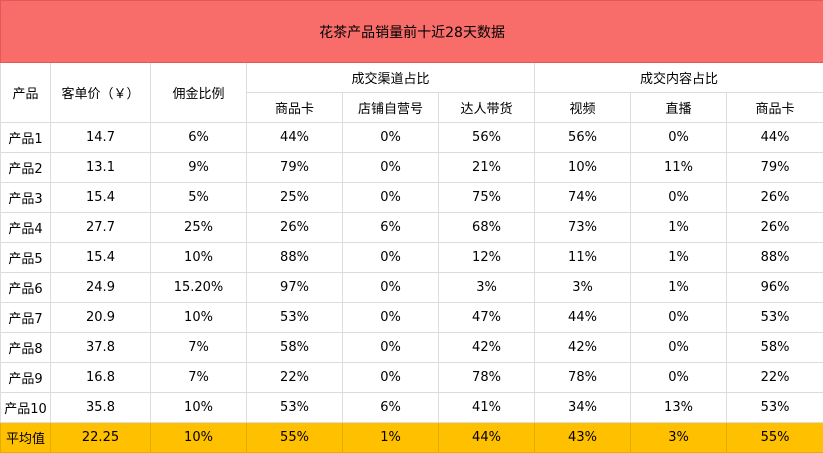 This screenshot has width=823, height=453. Describe the element at coordinates (295, 108) in the screenshot. I see `header-channel-card: 商品卡` at that location.